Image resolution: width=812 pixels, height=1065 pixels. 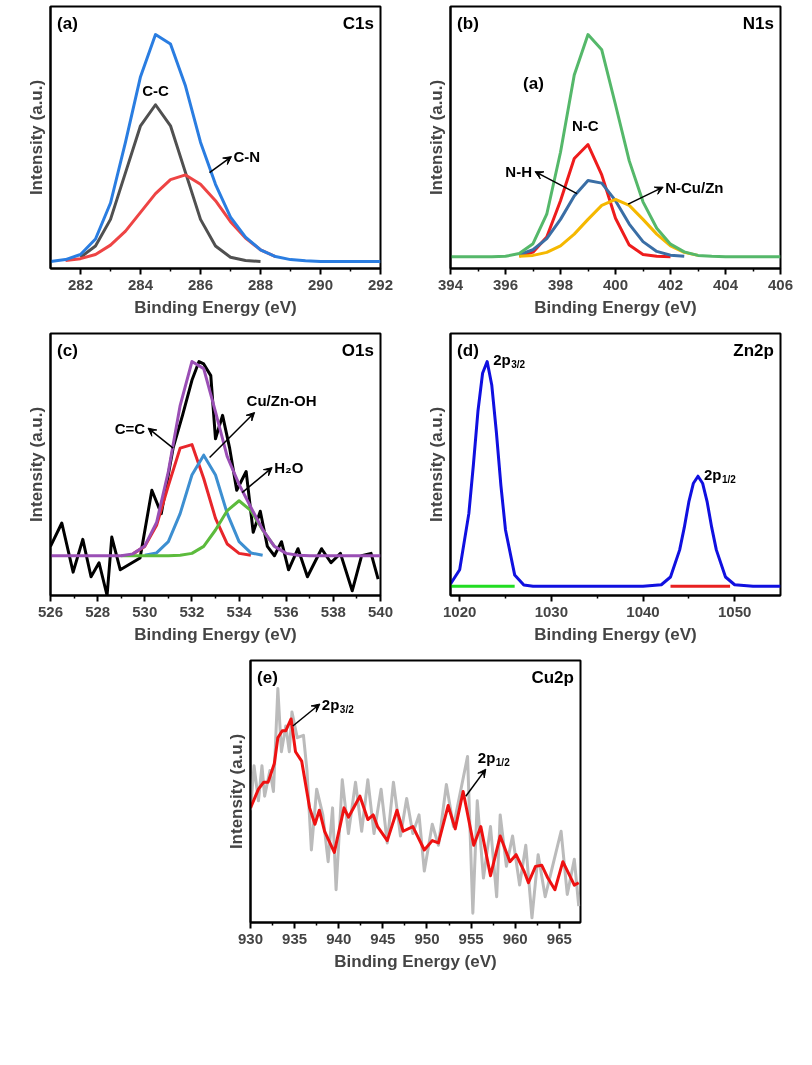 What do you see at coordinates (734, 611) in the screenshot?
I see `x-tick-label: 1050` at bounding box center [734, 611].